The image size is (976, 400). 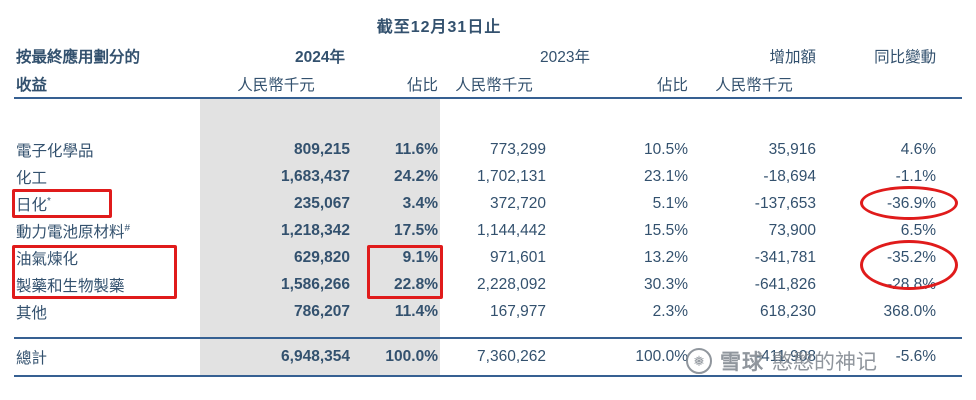 What do you see at coordinates (439, 27) in the screenshot?
I see `table-title: 截至12月31日止` at bounding box center [439, 27].